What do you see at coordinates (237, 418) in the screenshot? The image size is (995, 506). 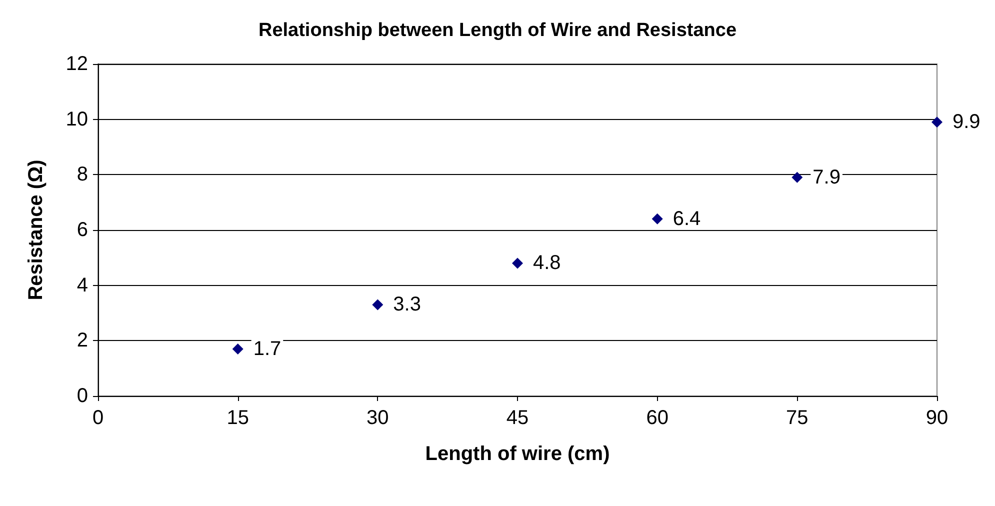 I see `x-tick-label: 15` at bounding box center [237, 418].